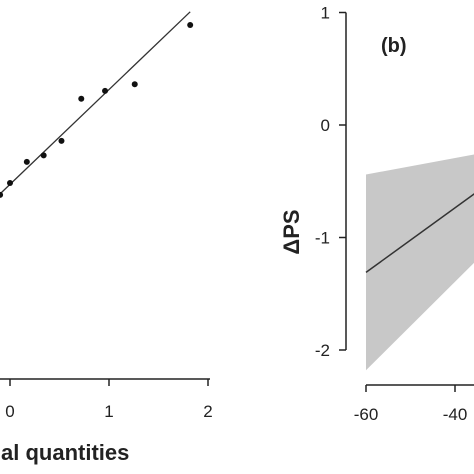 This screenshot has width=474, height=474. What do you see at coordinates (455, 414) in the screenshot?
I see `panel-b-x-tick-label: -40` at bounding box center [455, 414].